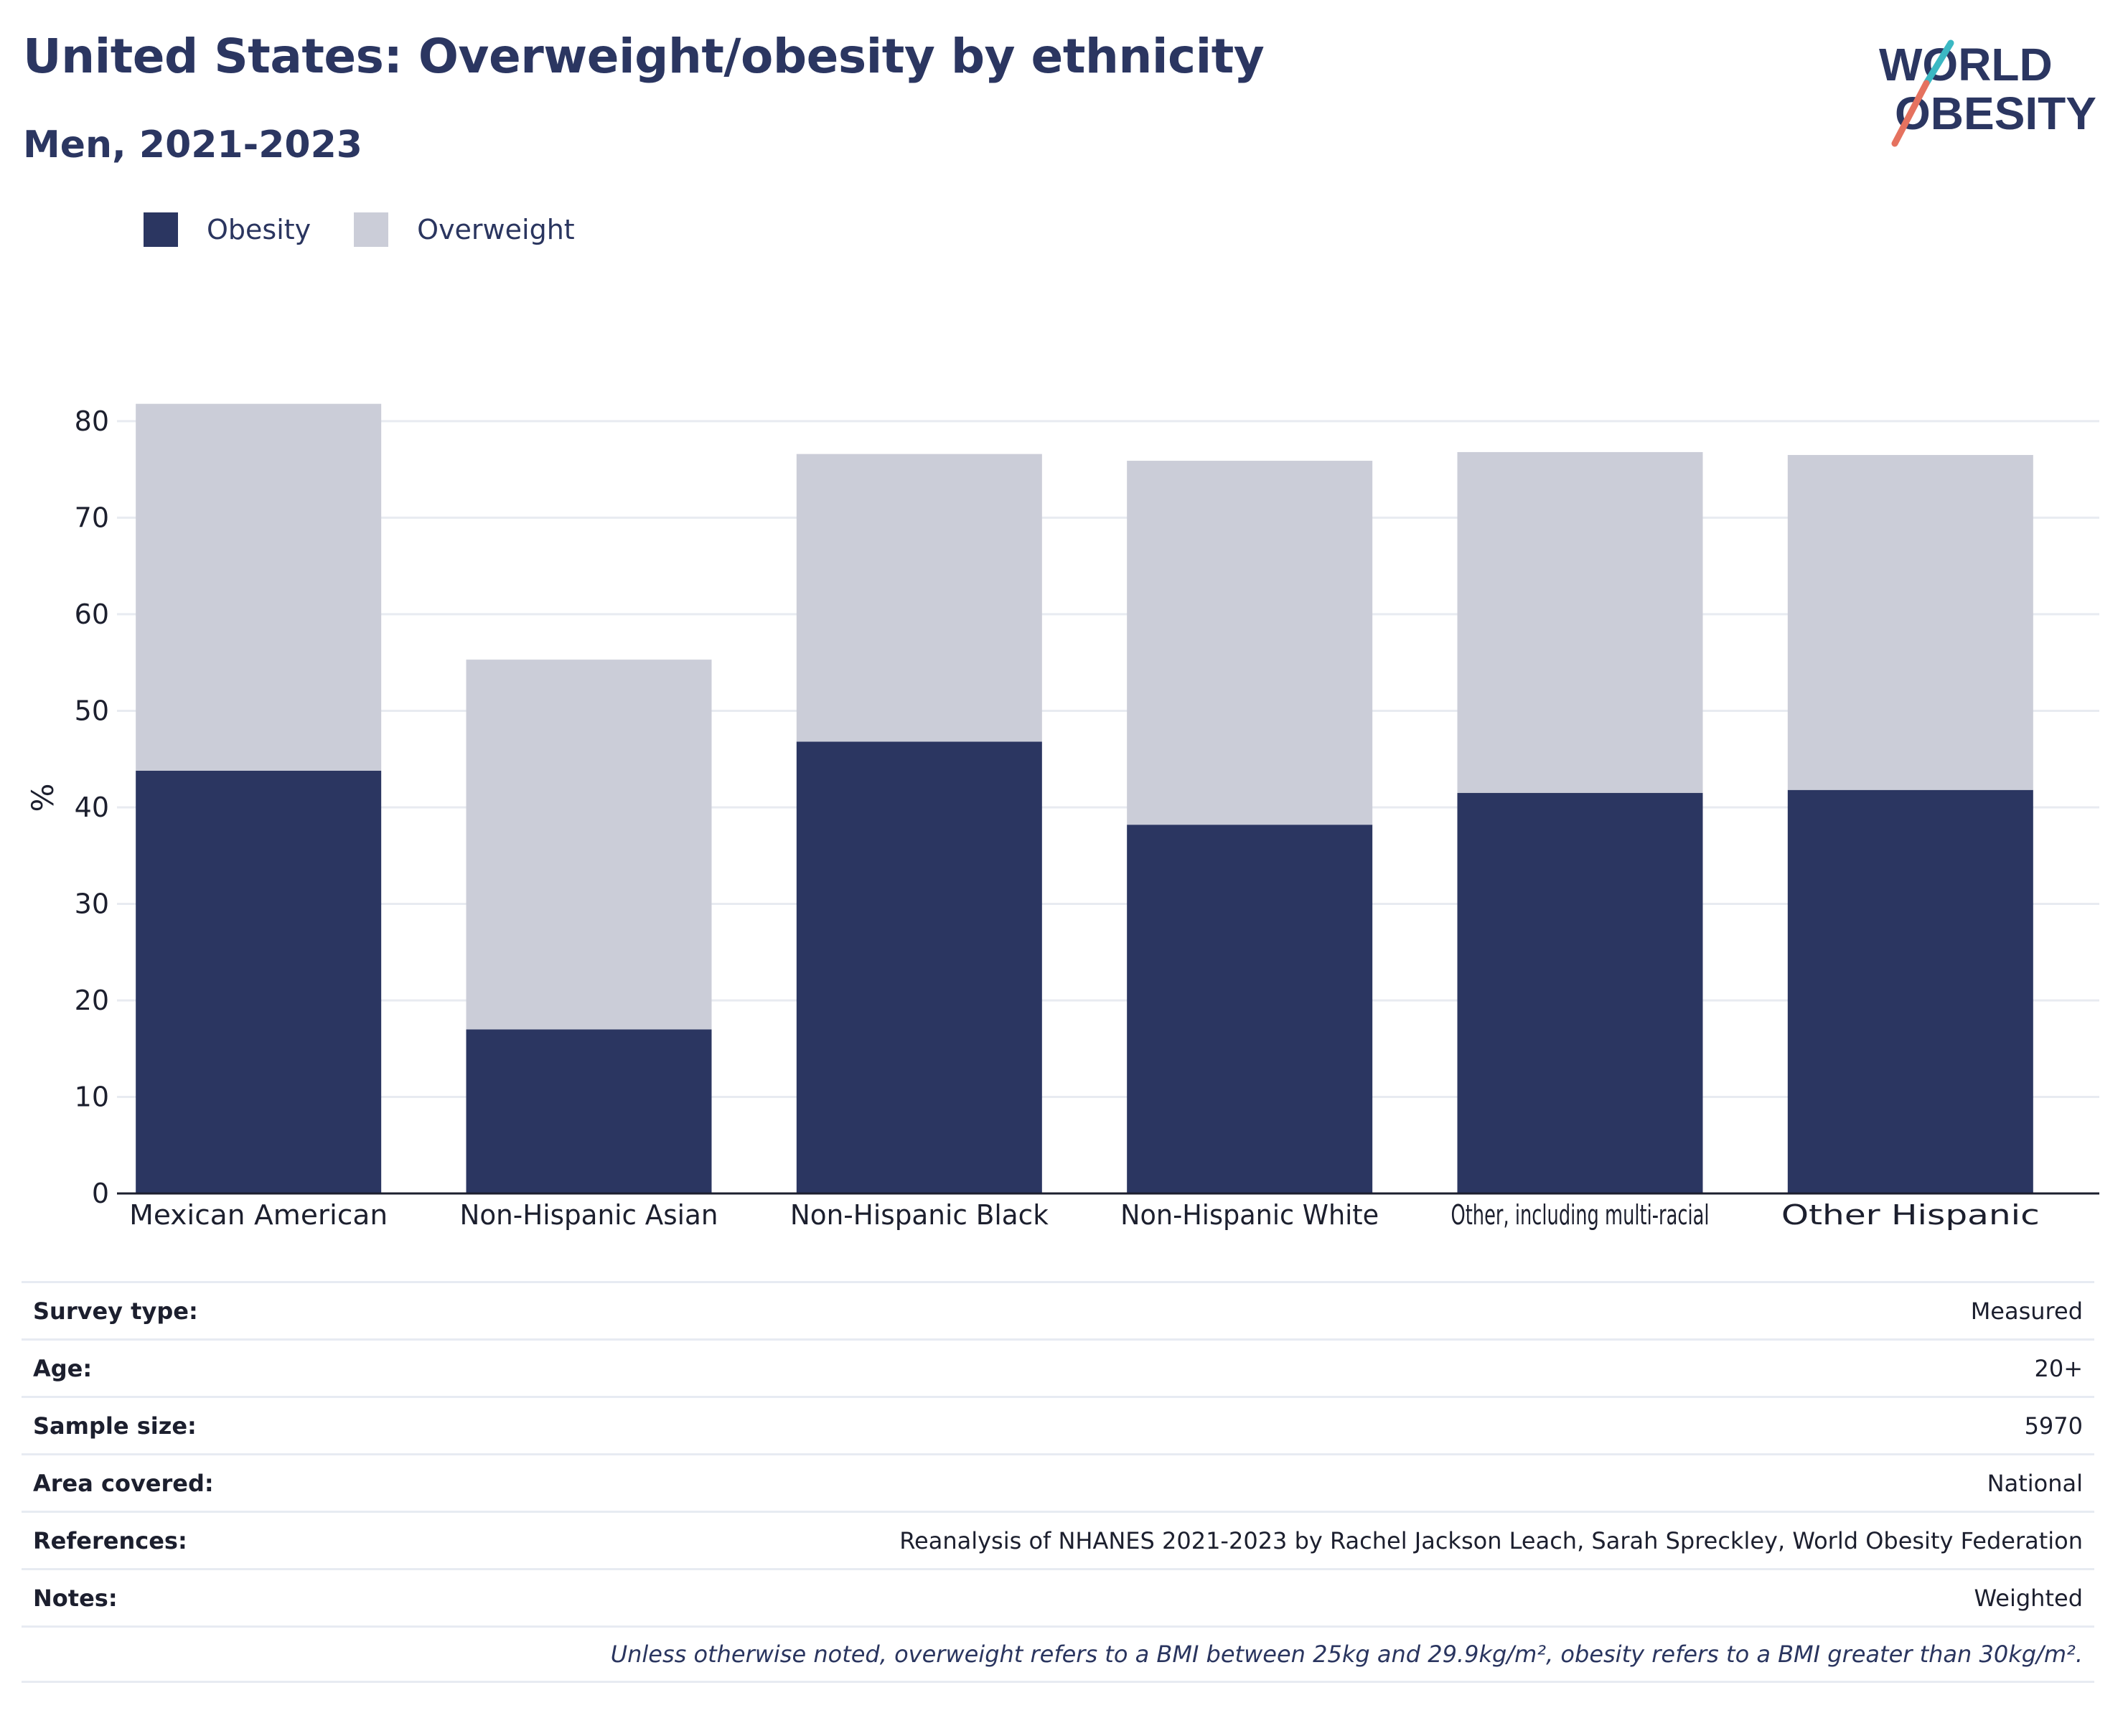  What do you see at coordinates (2058, 1368) in the screenshot?
I see `metadata-value: 20+` at bounding box center [2058, 1368].